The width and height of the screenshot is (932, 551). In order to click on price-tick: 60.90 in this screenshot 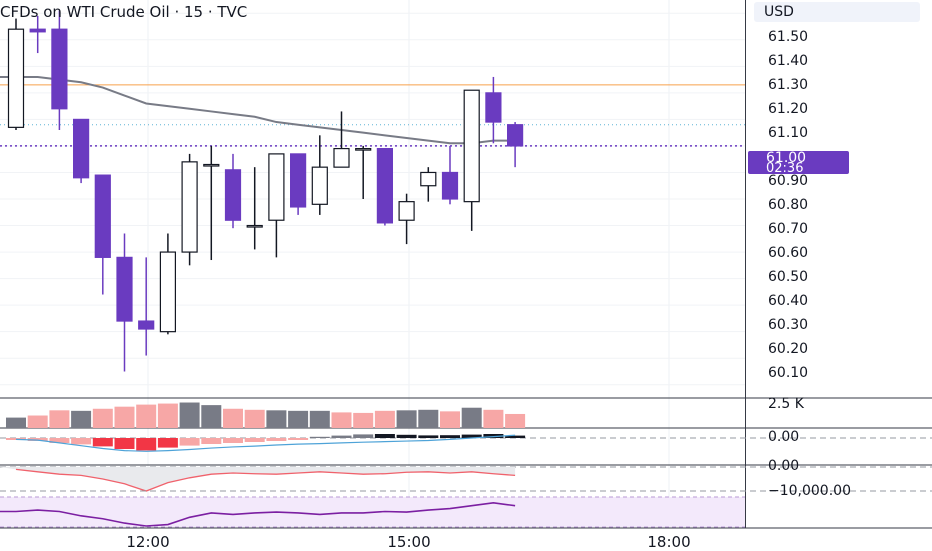, I will do `click(788, 181)`.